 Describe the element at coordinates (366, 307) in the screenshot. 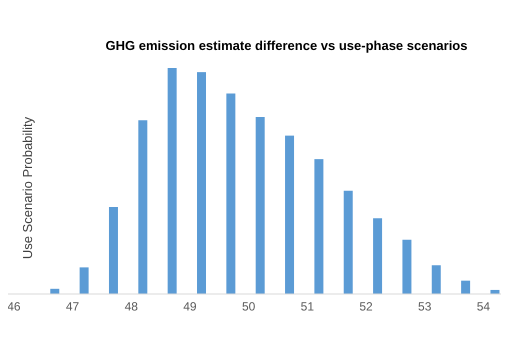

I see `x-tick-label: 52` at that location.